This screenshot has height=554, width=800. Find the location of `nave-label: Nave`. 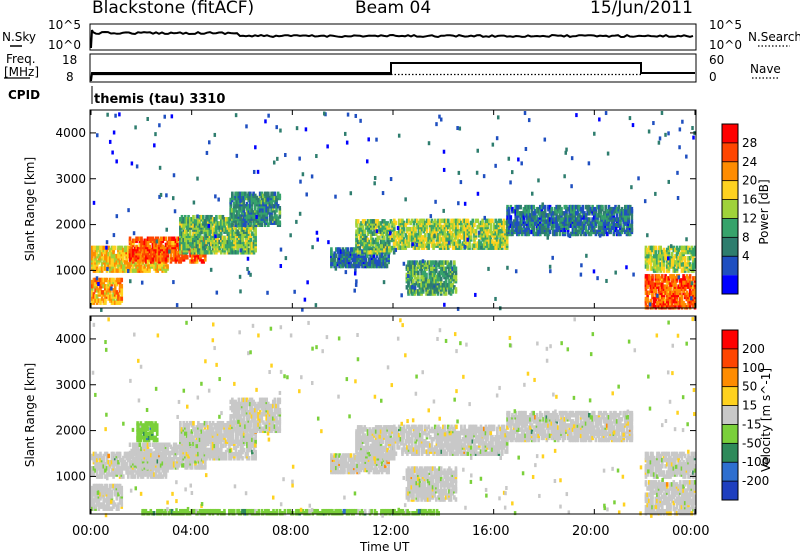

nave-label: Nave is located at coordinates (765, 69).